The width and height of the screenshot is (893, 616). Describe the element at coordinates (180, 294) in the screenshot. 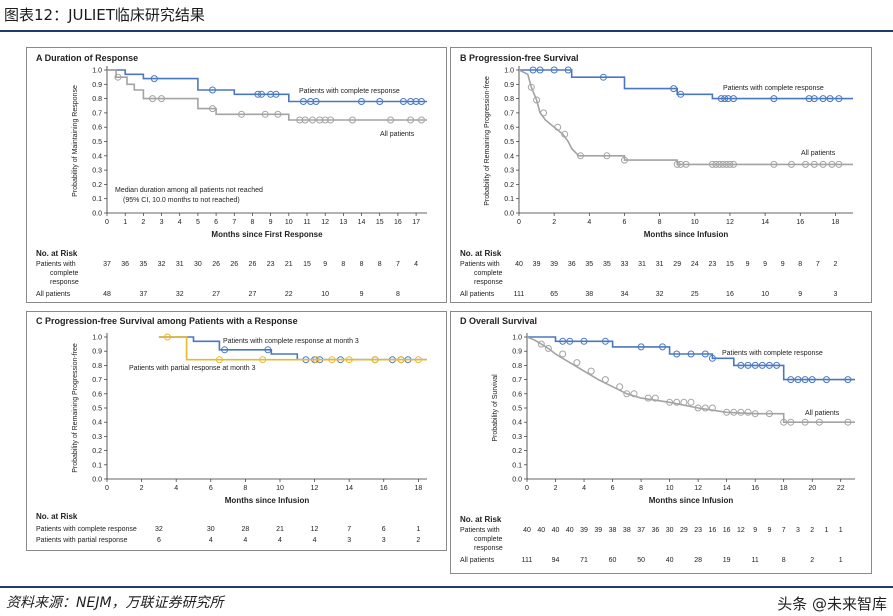

I see `risk-count: 32` at that location.